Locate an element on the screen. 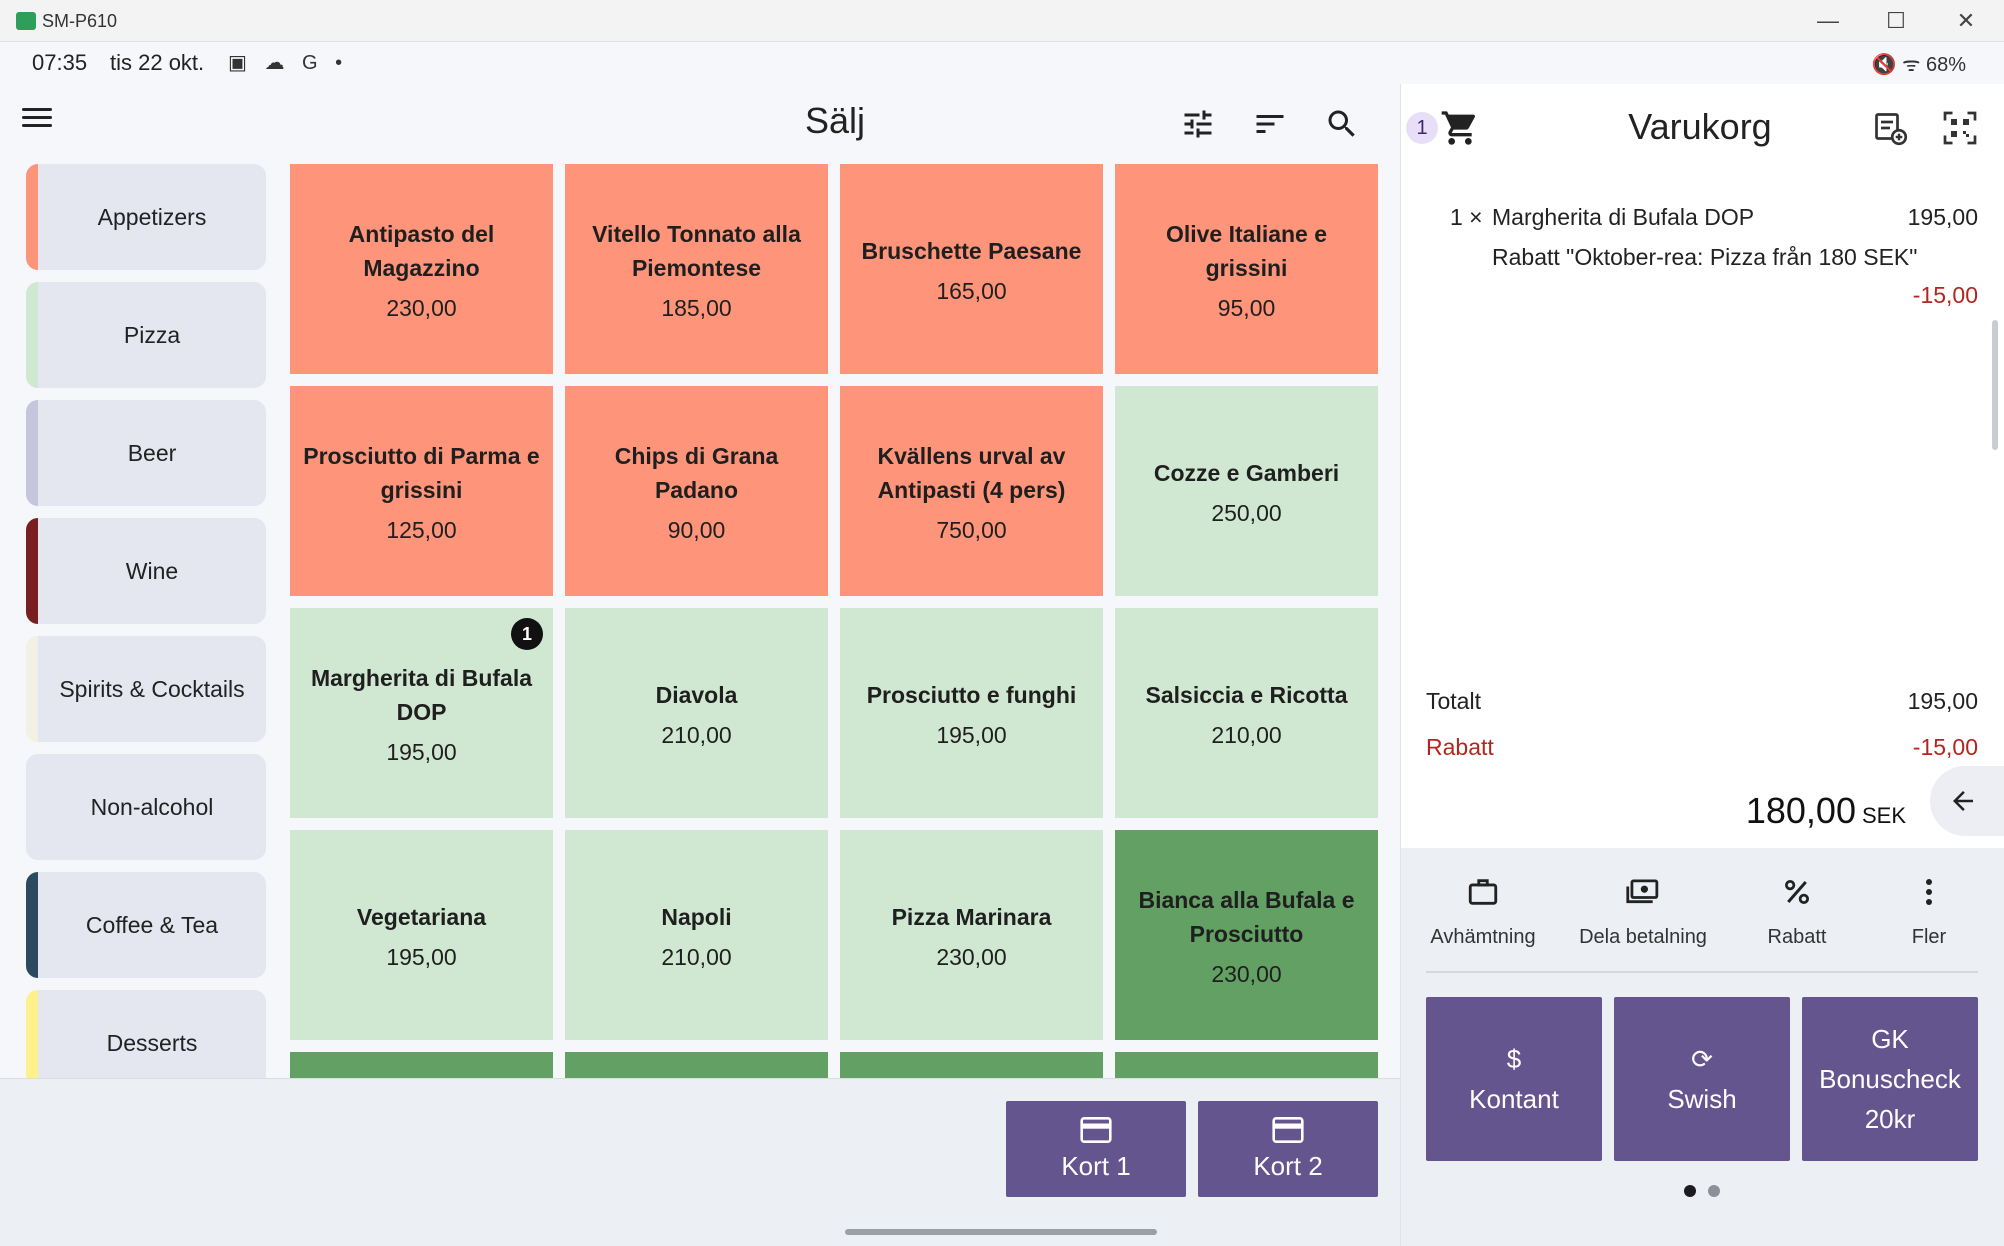  product-price: 165,00 is located at coordinates (971, 290).